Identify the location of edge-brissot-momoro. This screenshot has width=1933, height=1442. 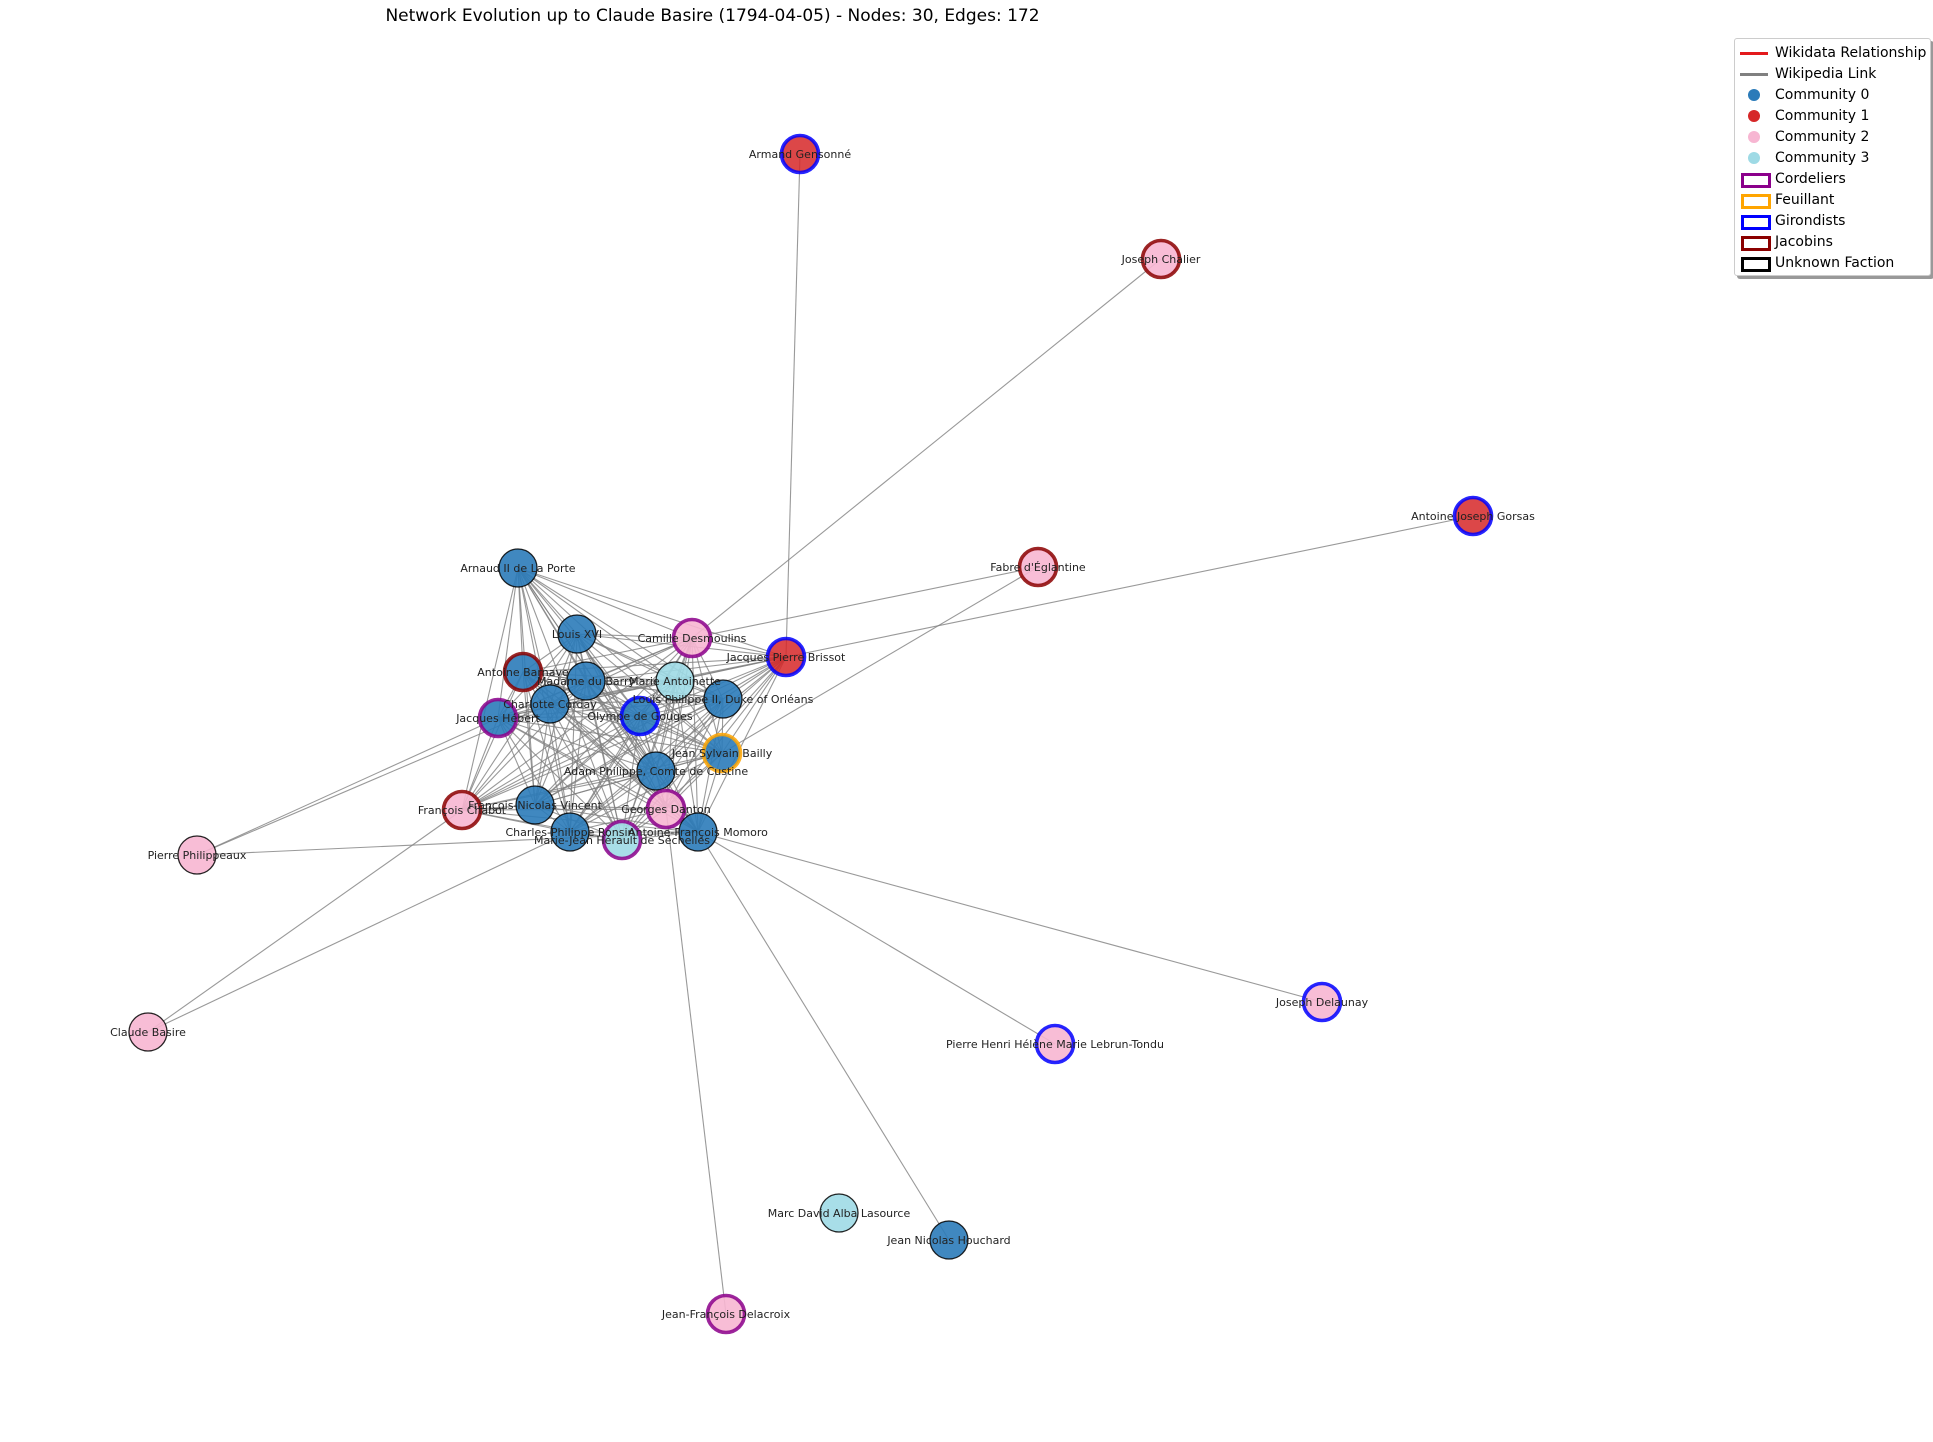
(742, 744).